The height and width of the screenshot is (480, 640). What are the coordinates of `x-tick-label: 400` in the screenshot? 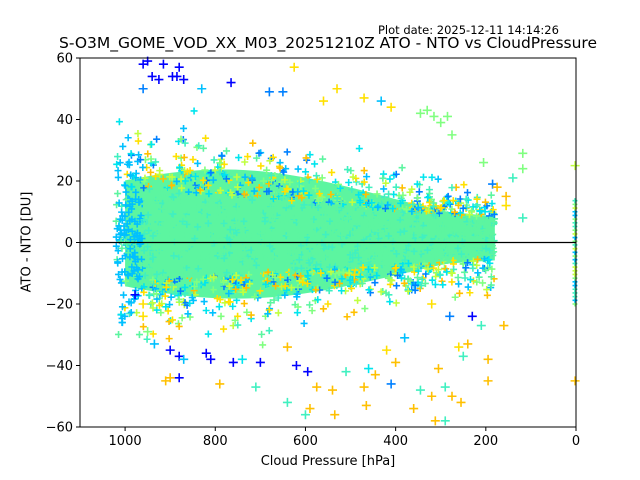 It's located at (395, 441).